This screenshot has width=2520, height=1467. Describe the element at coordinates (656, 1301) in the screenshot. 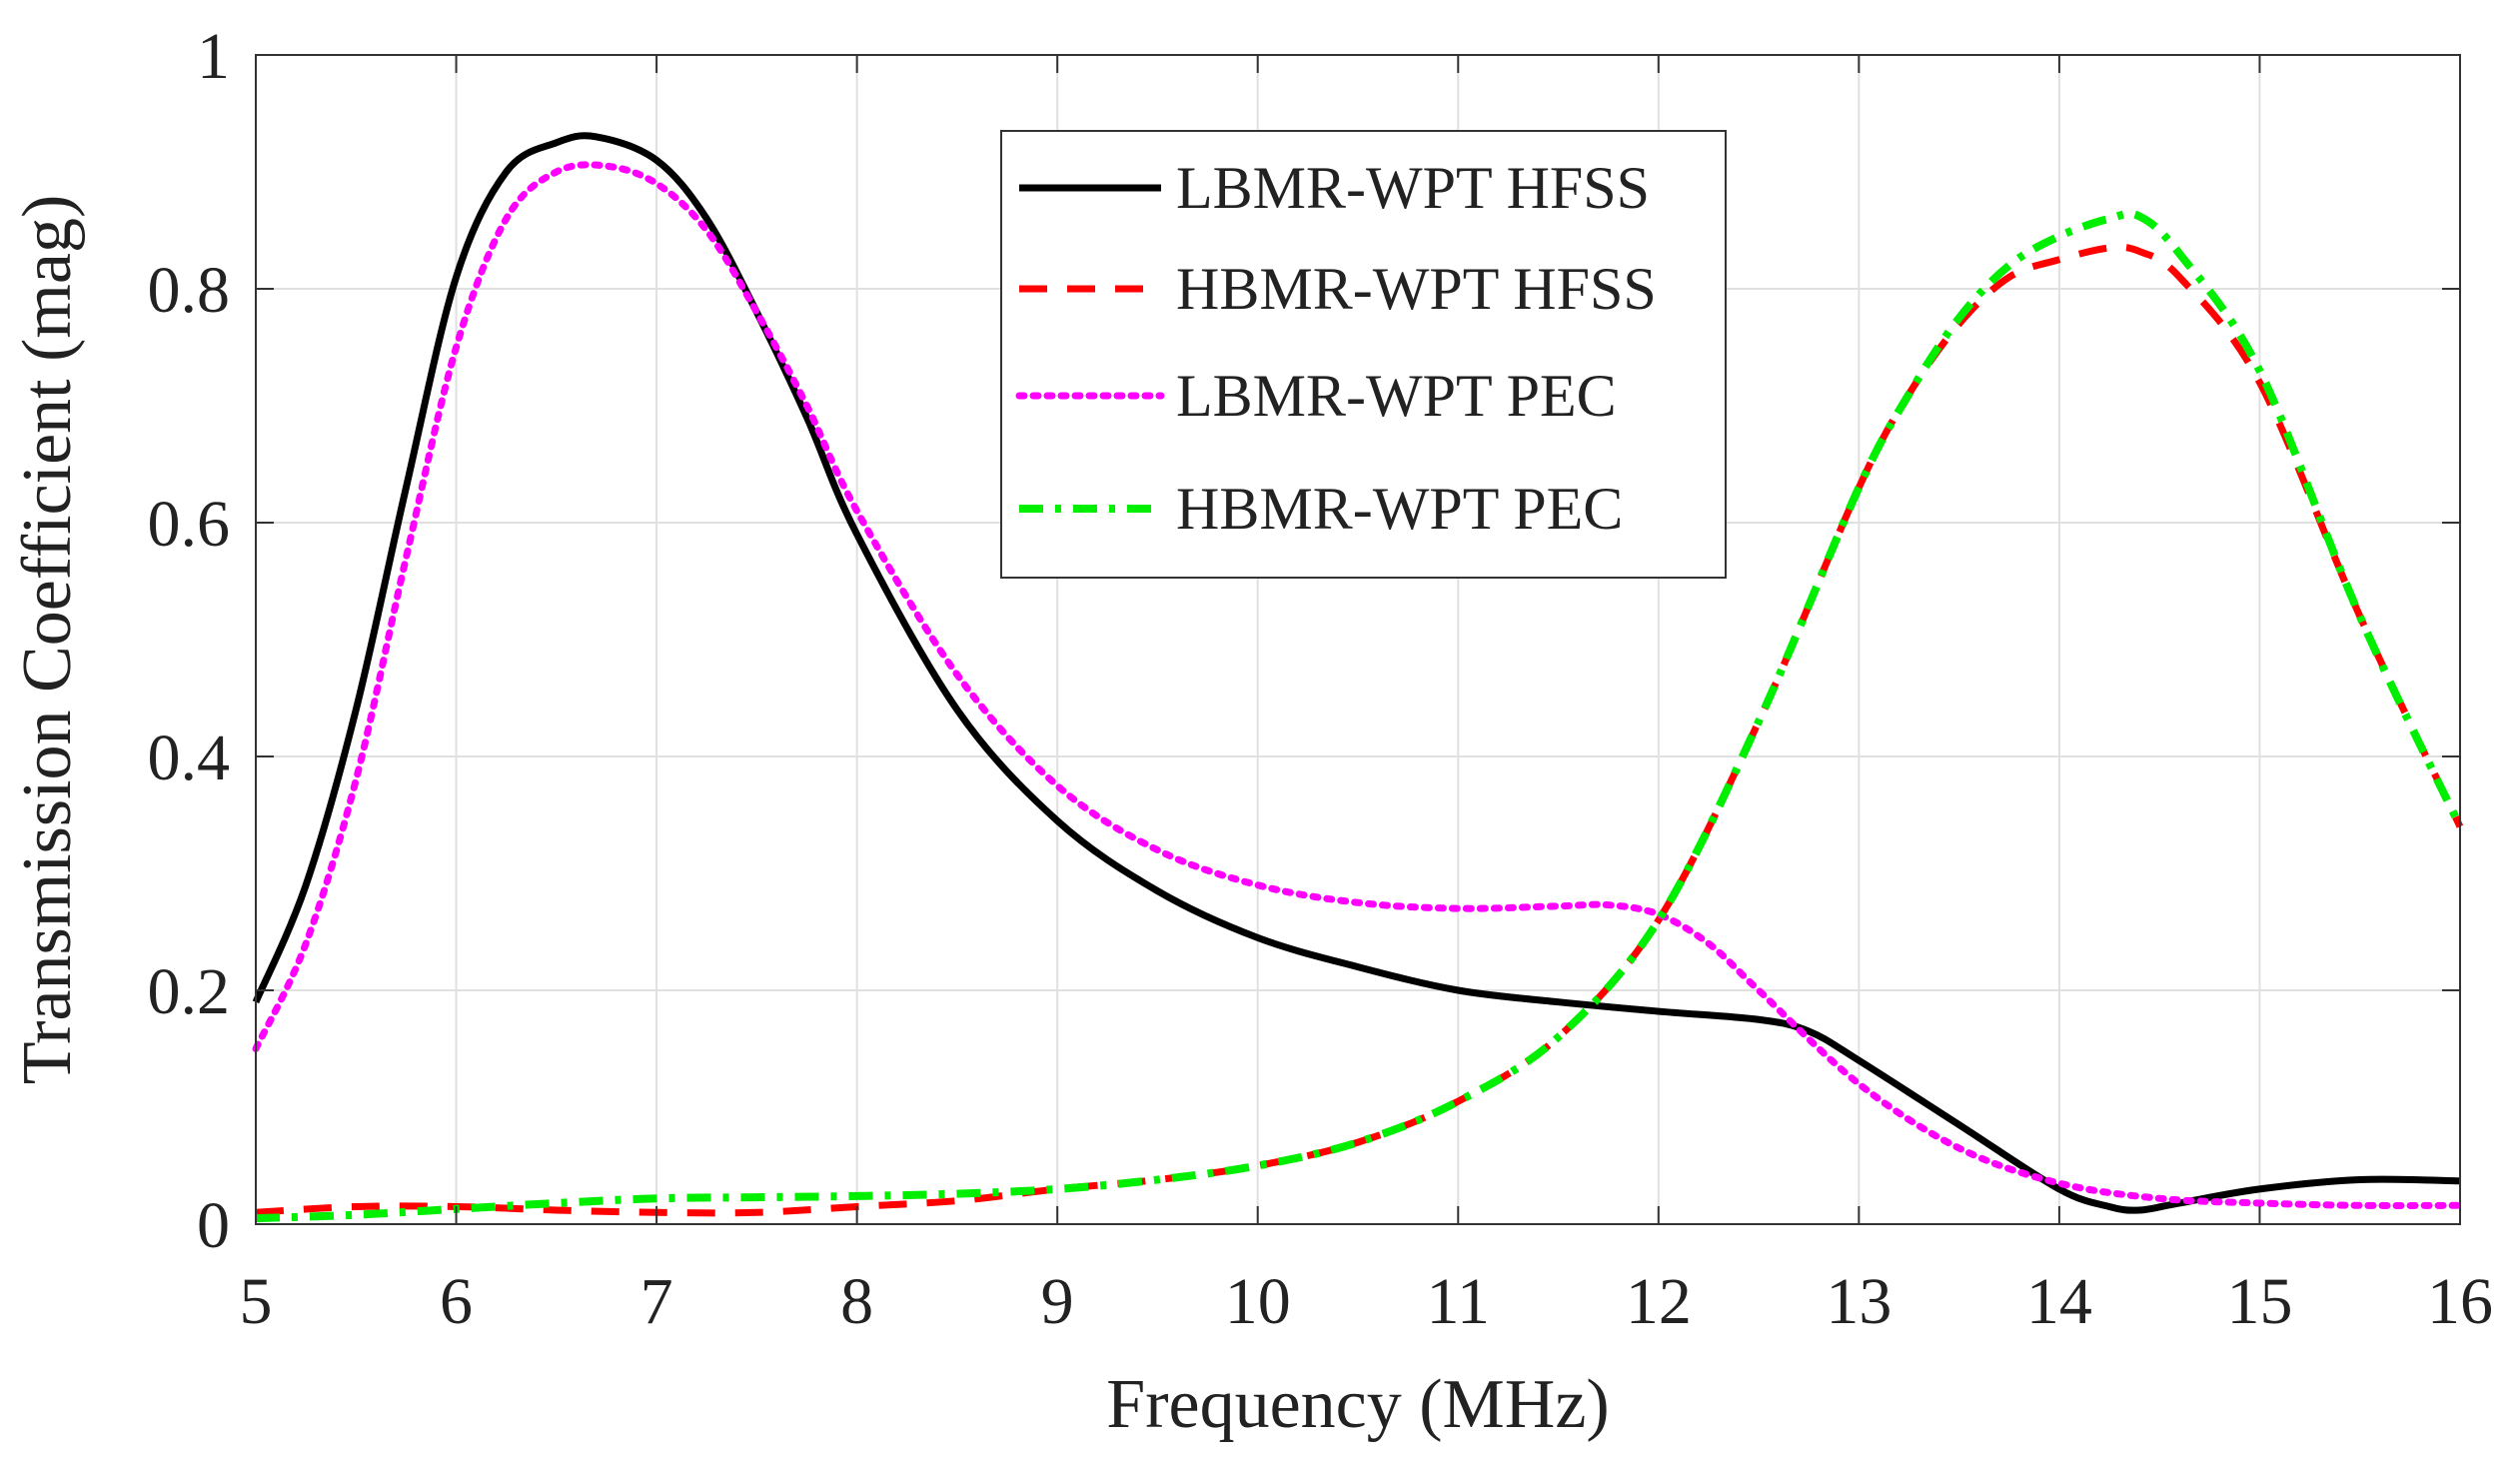

I see `x-tick-label-7: 7` at that location.